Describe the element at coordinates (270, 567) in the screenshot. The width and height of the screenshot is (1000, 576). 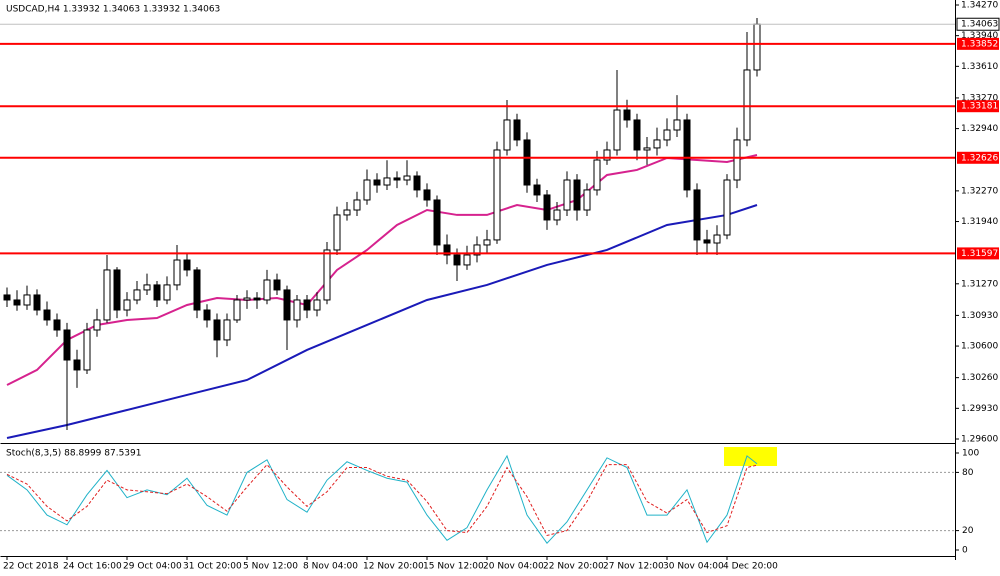
I see `x-tick-label: 5 Nov 12:00` at that location.